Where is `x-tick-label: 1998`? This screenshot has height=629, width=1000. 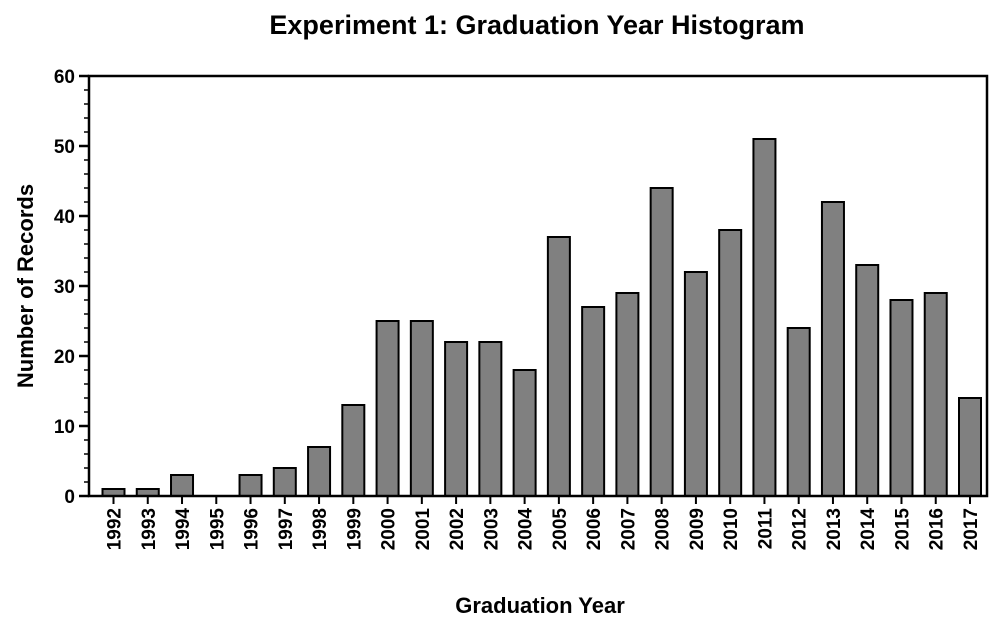 x-tick-label: 1998 is located at coordinates (320, 529).